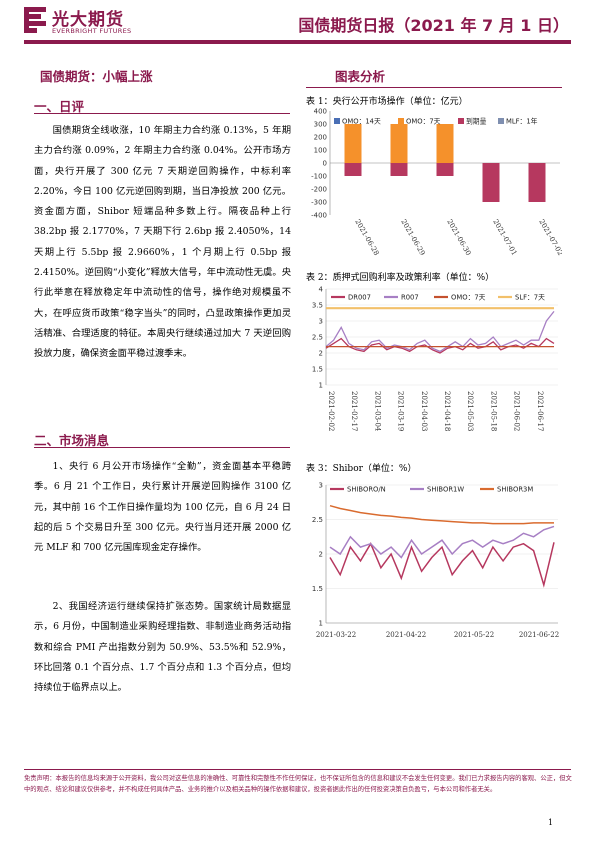  What do you see at coordinates (321, 290) in the screenshot?
I see `y-tick-label: 4` at bounding box center [321, 290].